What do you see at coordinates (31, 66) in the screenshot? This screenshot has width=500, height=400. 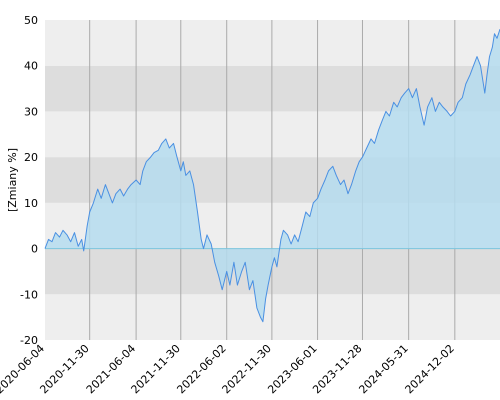 I see `y-tick-label: 40` at bounding box center [31, 66].